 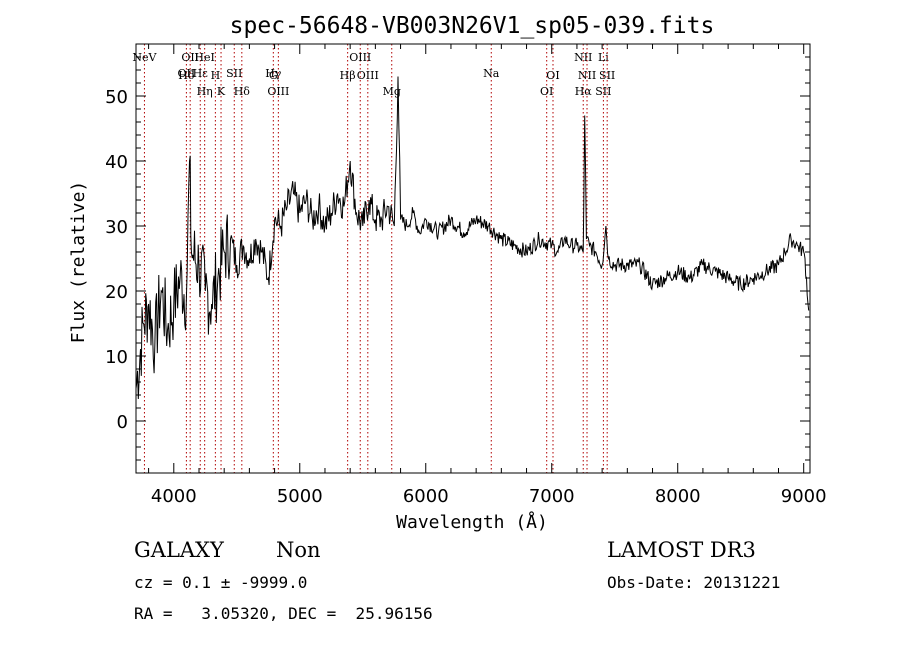 What do you see at coordinates (298, 550) in the screenshot?
I see `object-subclass: Non` at bounding box center [298, 550].